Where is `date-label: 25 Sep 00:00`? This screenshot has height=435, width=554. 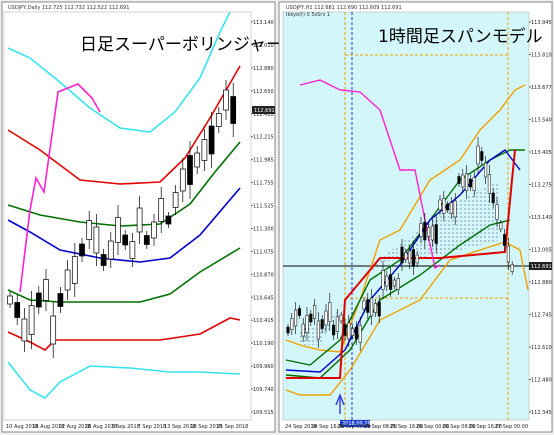 date-label: 25 Sep 00:00 is located at coordinates (353, 427).